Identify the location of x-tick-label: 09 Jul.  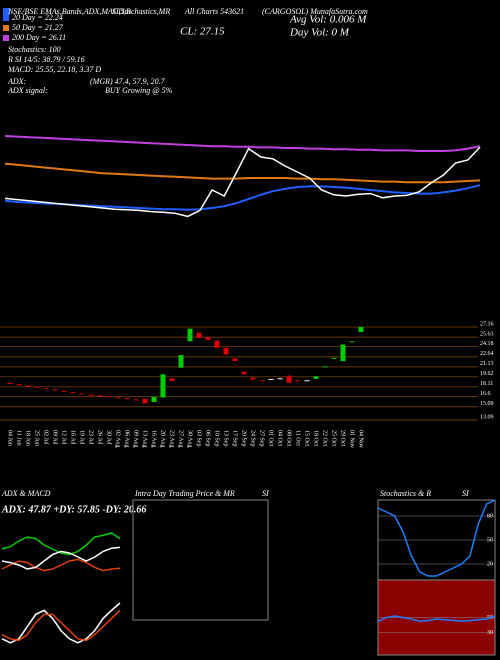
(55, 437).